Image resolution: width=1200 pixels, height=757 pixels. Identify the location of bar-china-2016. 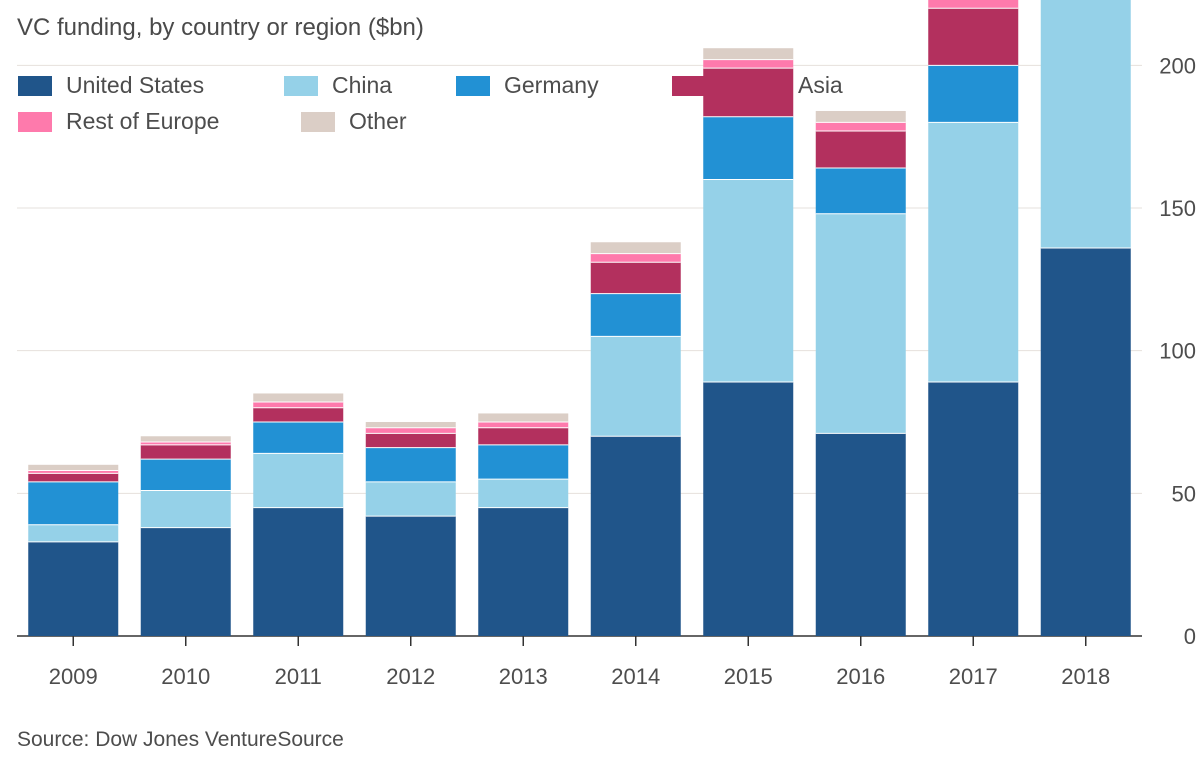
(860, 323).